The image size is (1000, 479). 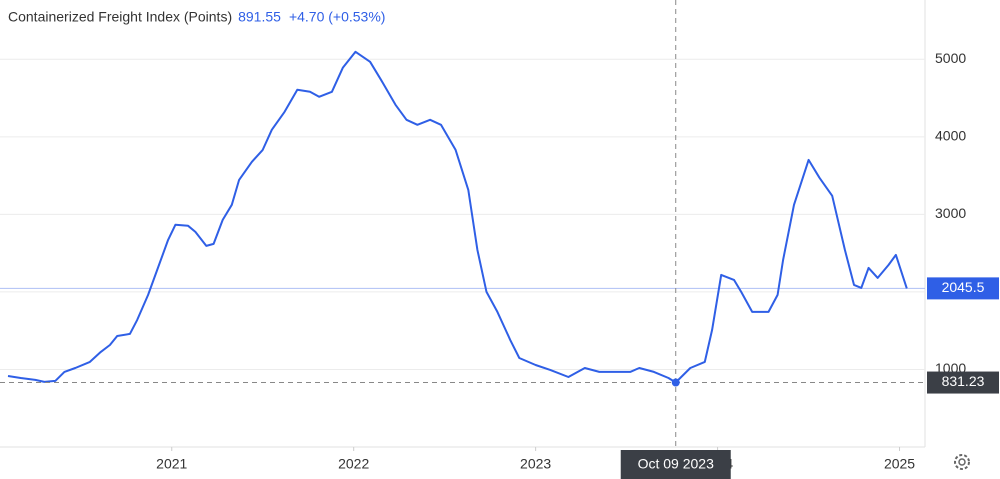 I want to click on last-value-label: 2045.5, so click(x=963, y=287).